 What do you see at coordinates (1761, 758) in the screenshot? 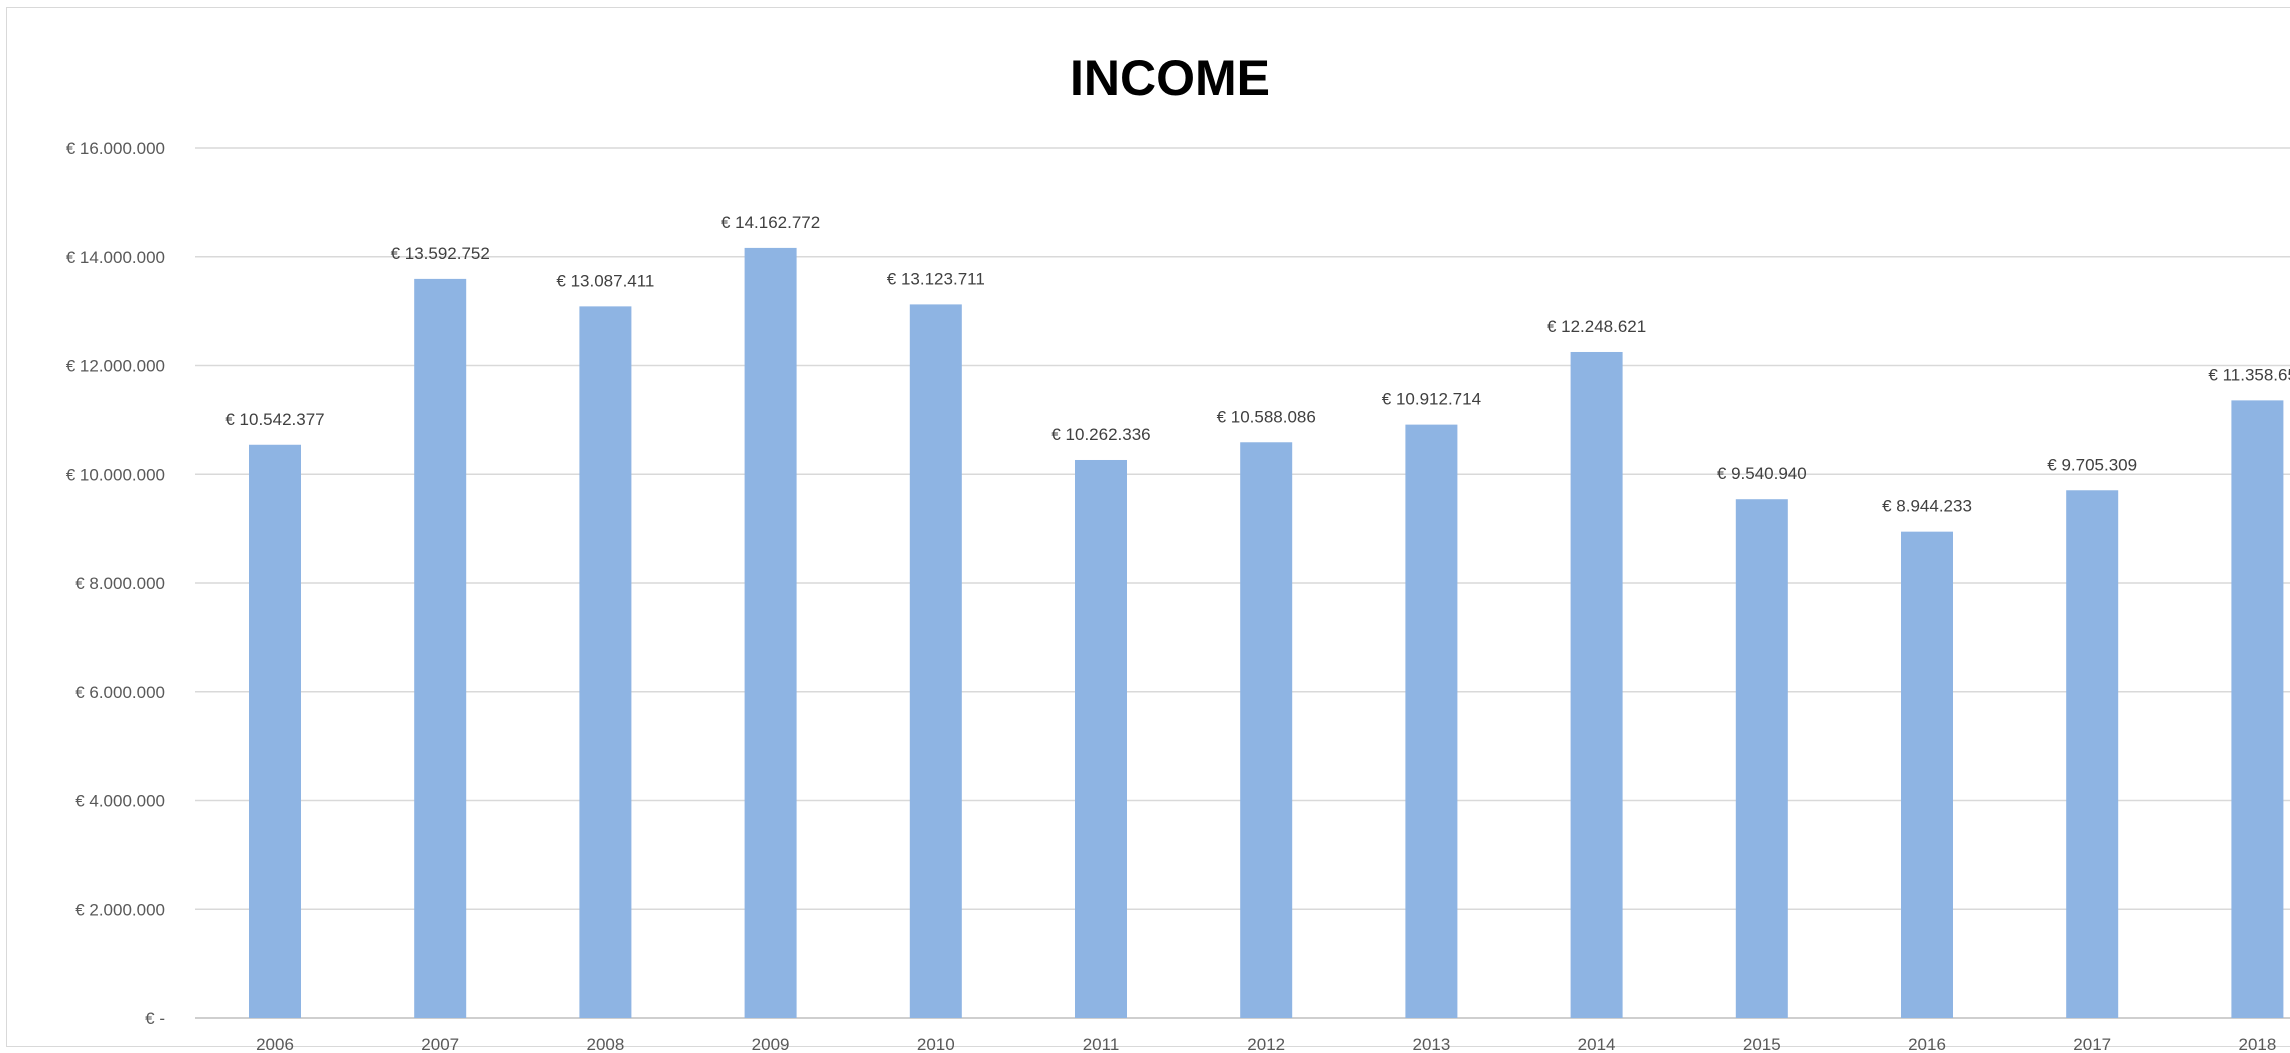
I see `bar-2015` at bounding box center [1761, 758].